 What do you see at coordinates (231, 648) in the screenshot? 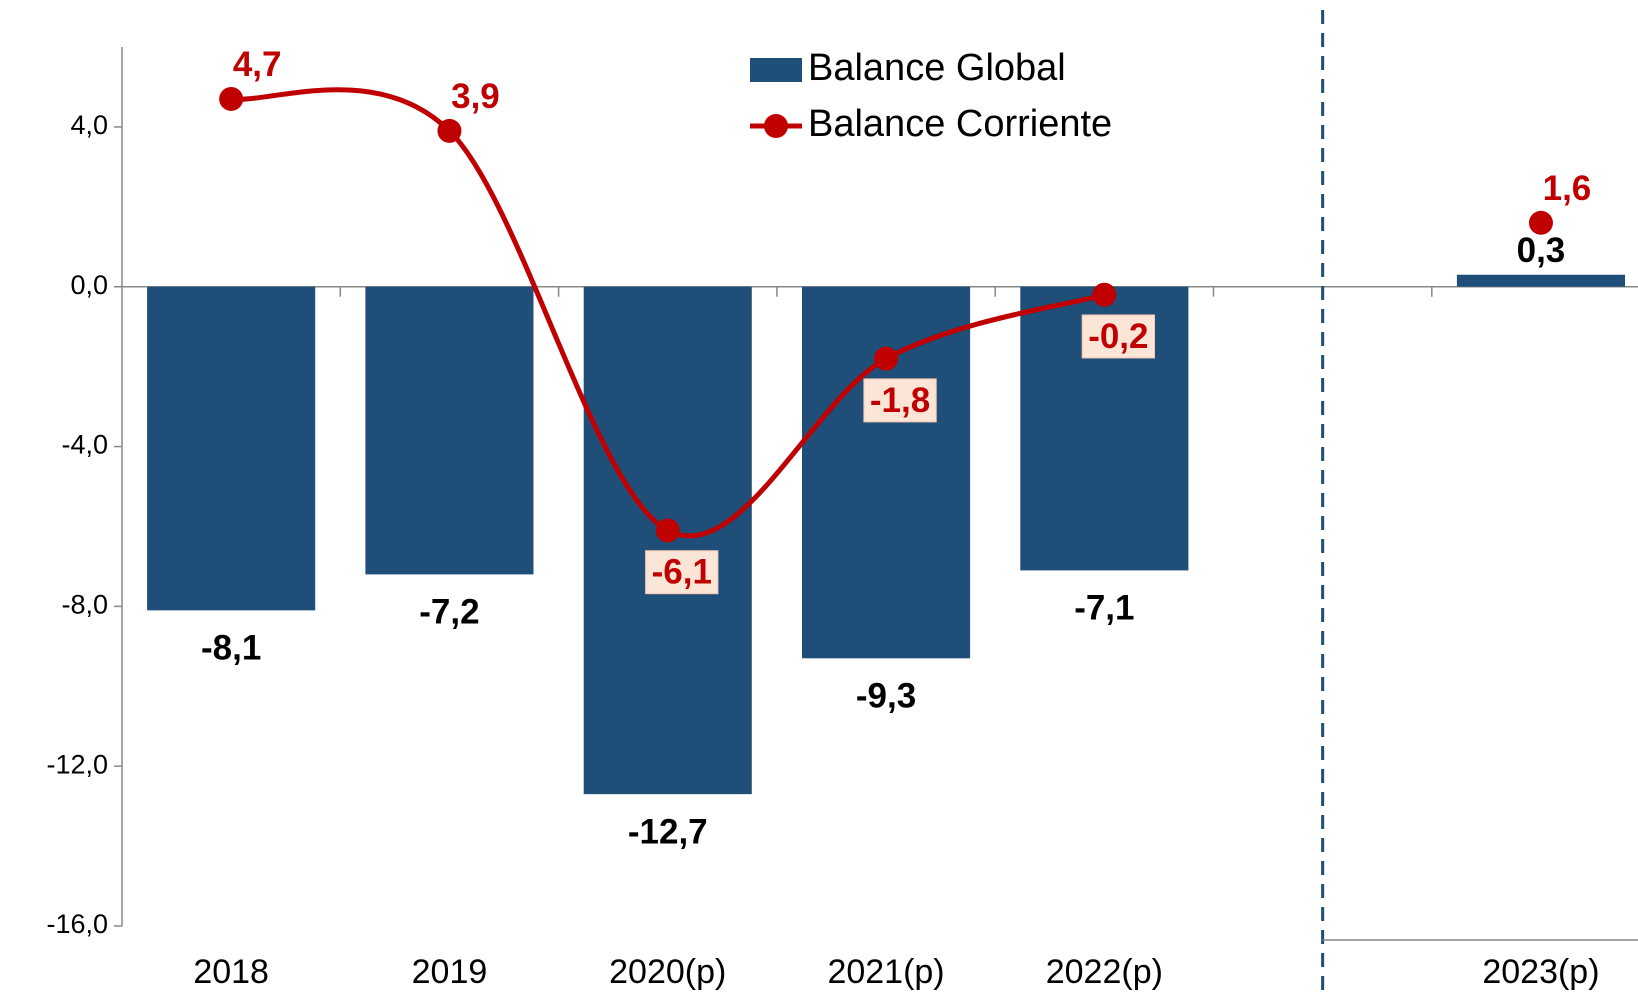
I see `bar-value-label: -8,1` at bounding box center [231, 648].